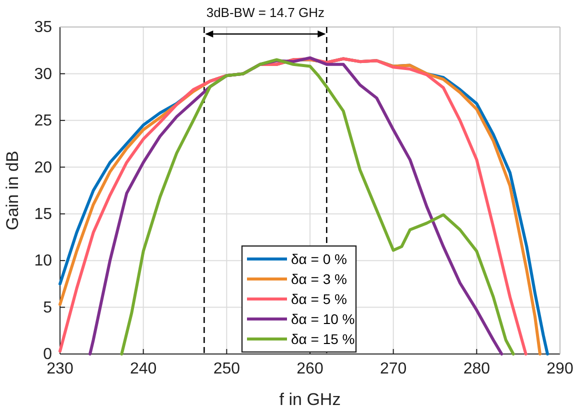 The height and width of the screenshot is (412, 581). Describe the element at coordinates (43, 167) in the screenshot. I see `y-tick-label: 20` at that location.